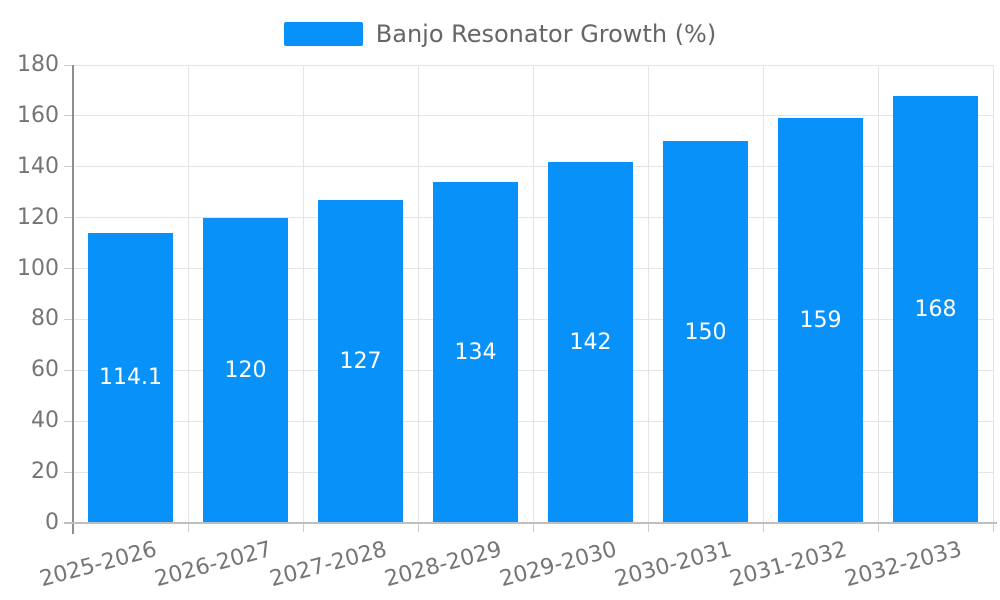 This screenshot has height=600, width=1000. I want to click on bar-value-label: 134, so click(475, 352).